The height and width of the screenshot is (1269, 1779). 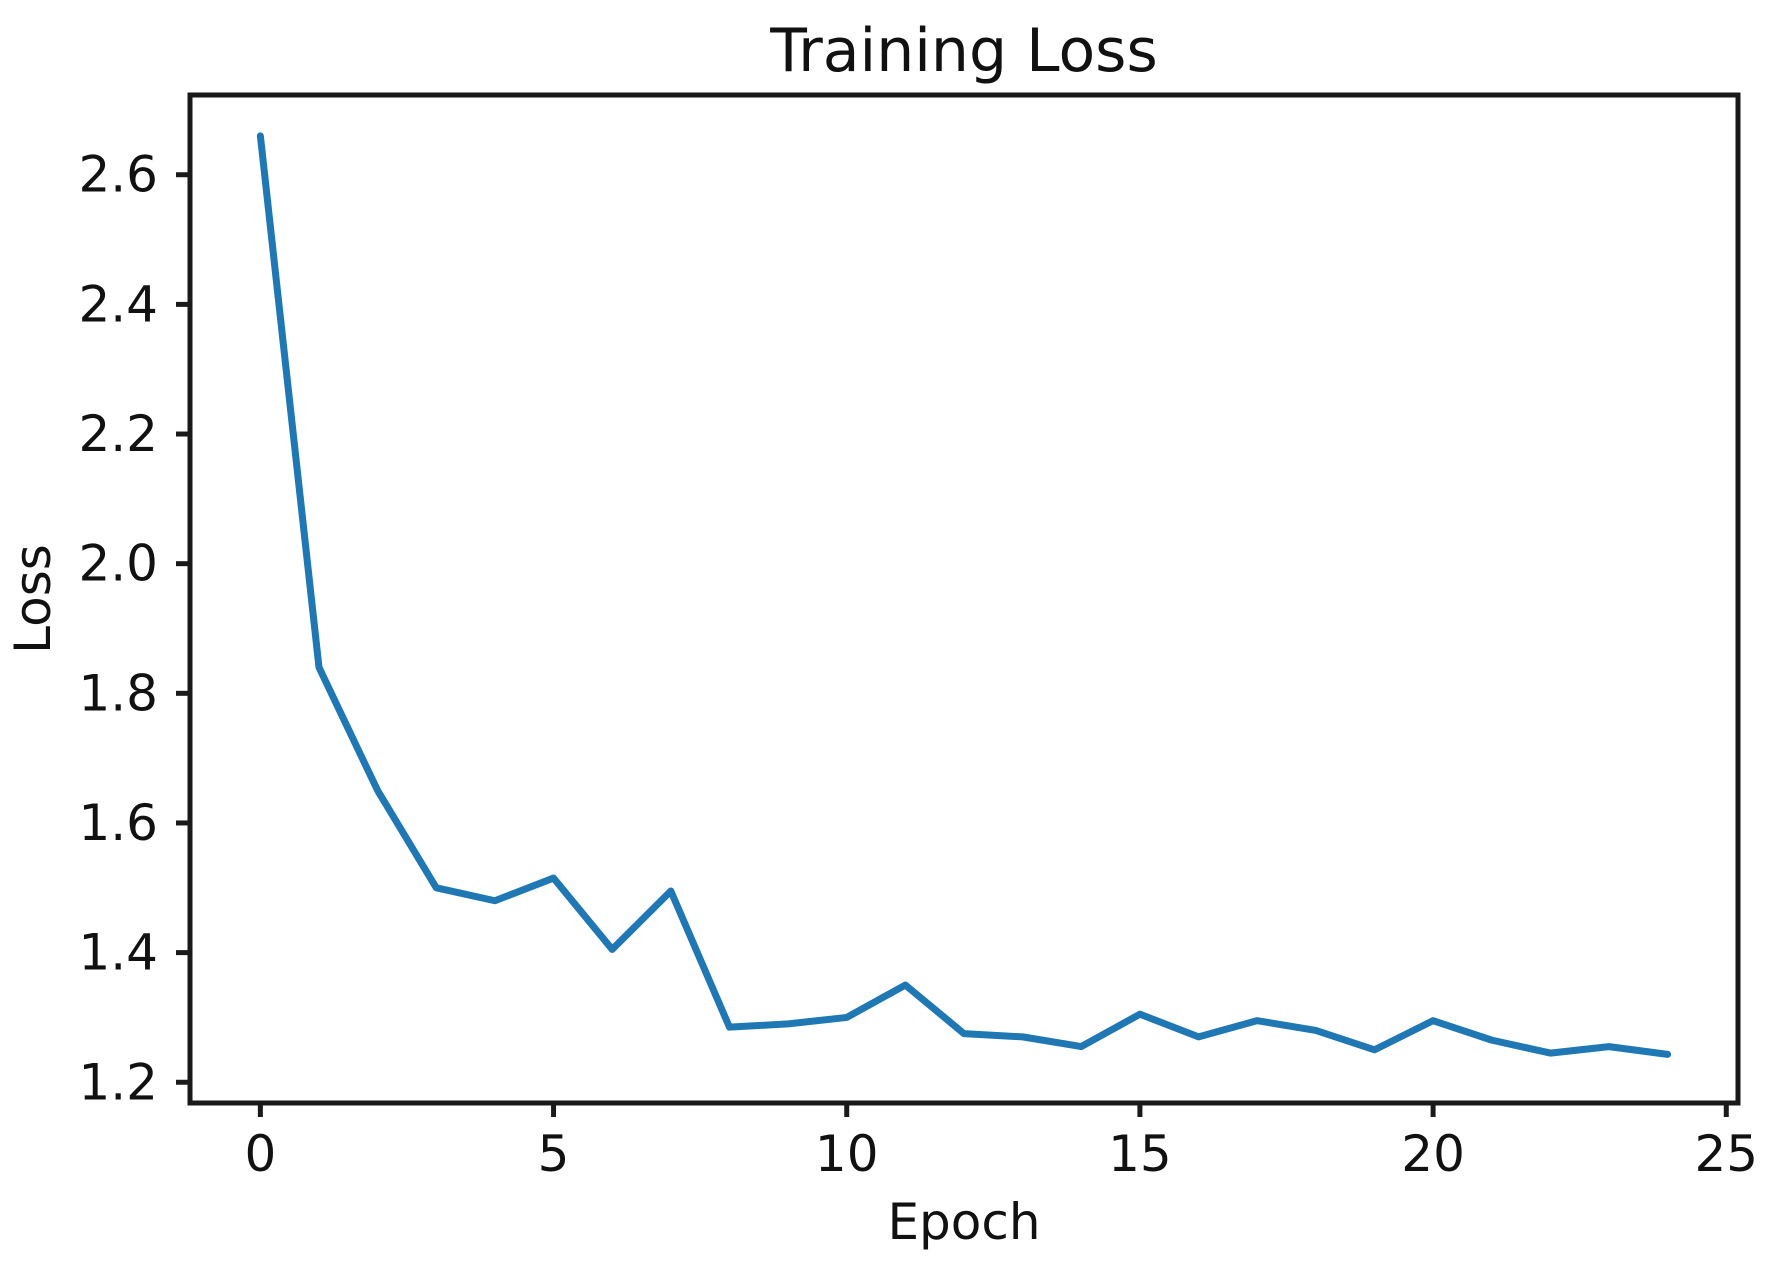 I want to click on x-tick-label: 5, so click(x=554, y=1154).